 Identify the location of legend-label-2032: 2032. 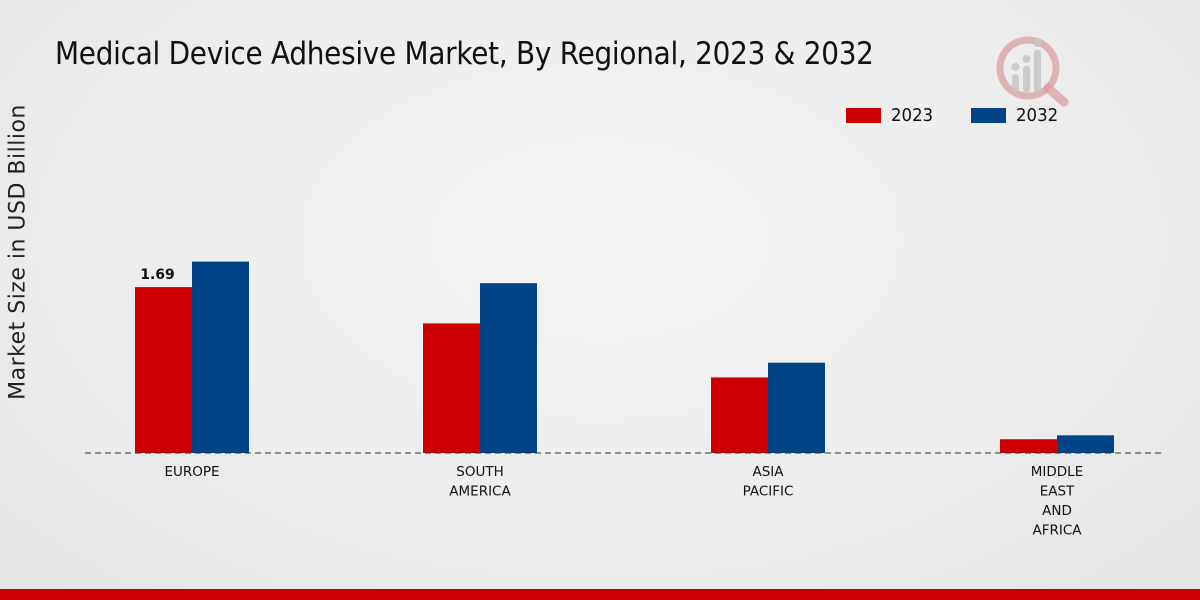
(1036, 115).